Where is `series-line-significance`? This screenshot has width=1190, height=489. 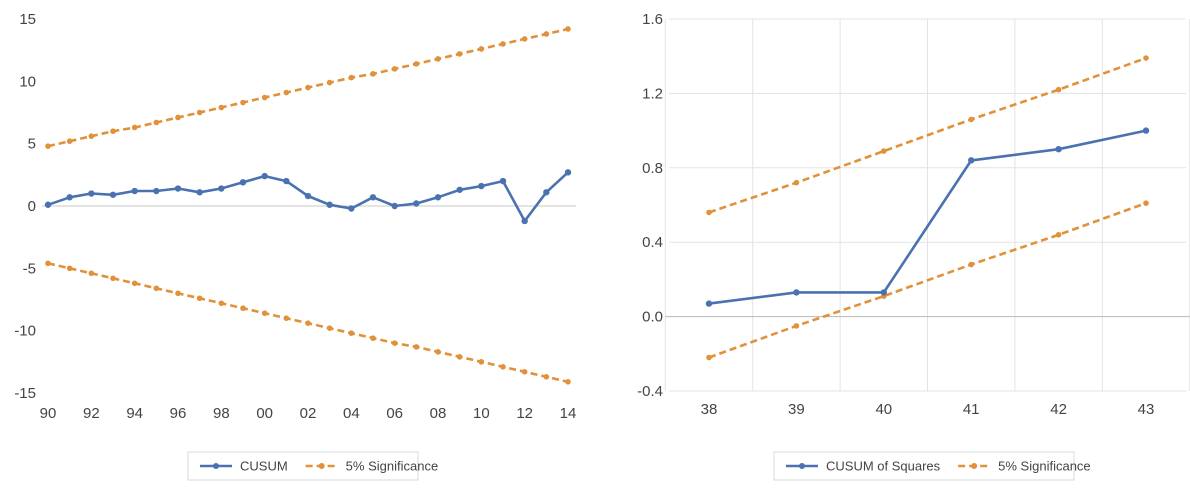
series-line-significance is located at coordinates (927, 280).